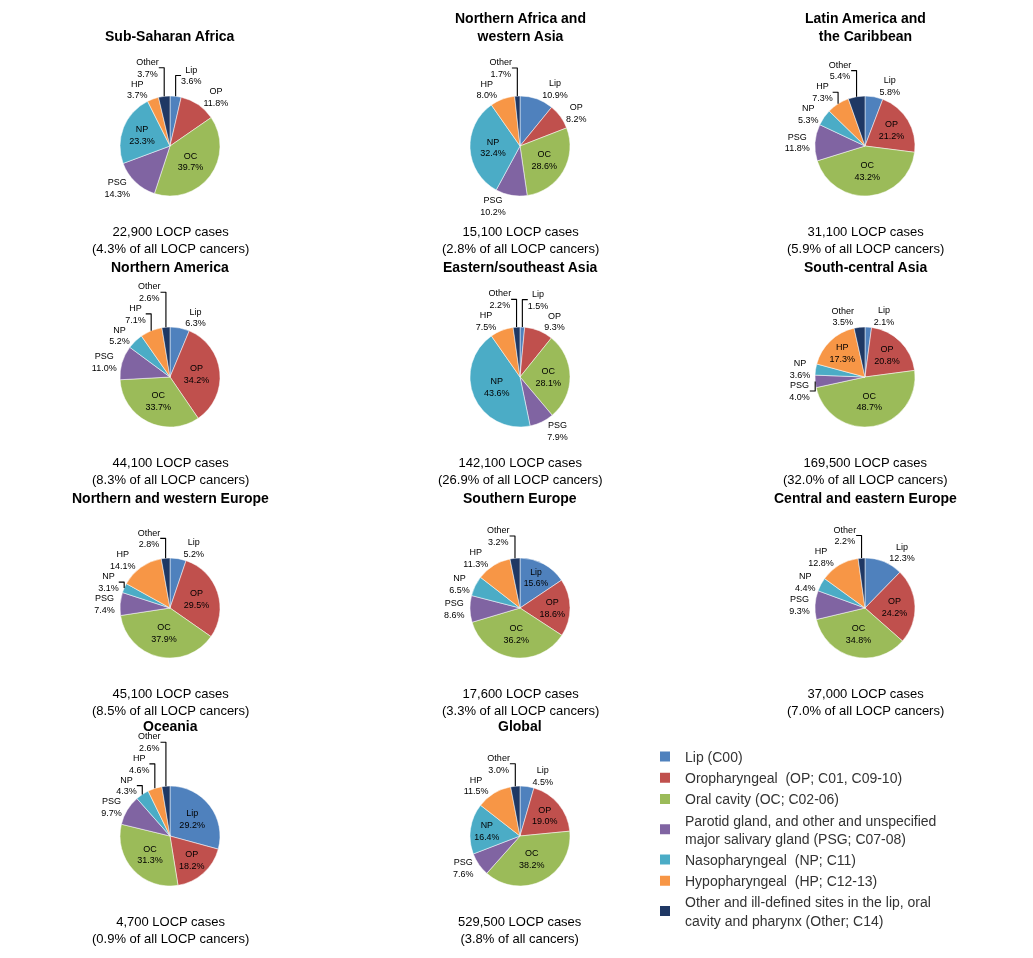 Image resolution: width=1033 pixels, height=958 pixels. I want to click on text: 169,500 LOCP cases (32.0% of all LOCP cancers), so click(865, 471).